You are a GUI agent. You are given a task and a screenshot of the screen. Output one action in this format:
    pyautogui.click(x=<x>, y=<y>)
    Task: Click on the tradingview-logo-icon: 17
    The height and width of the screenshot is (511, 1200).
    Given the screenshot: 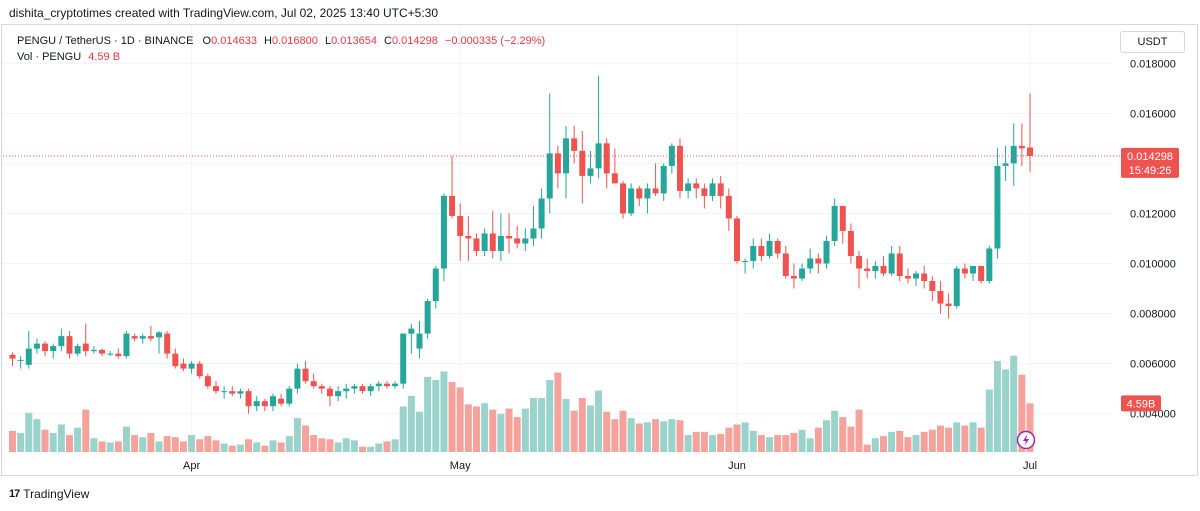 What is the action you would take?
    pyautogui.click(x=14, y=494)
    